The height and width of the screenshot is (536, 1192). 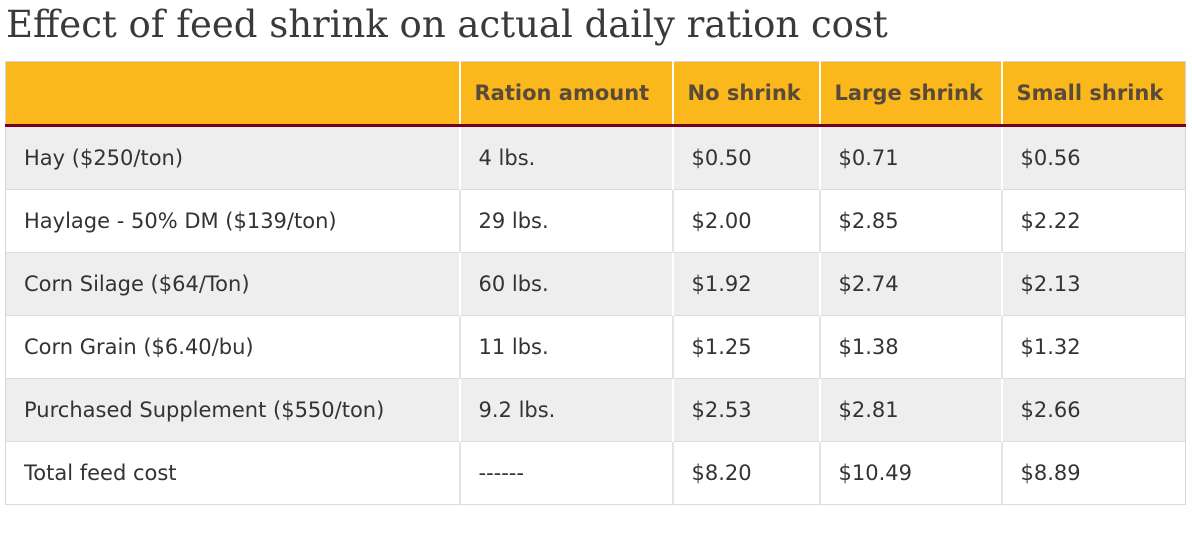 What do you see at coordinates (233, 221) in the screenshot?
I see `row-label: Haylage - 50% DM ($139/ton)` at bounding box center [233, 221].